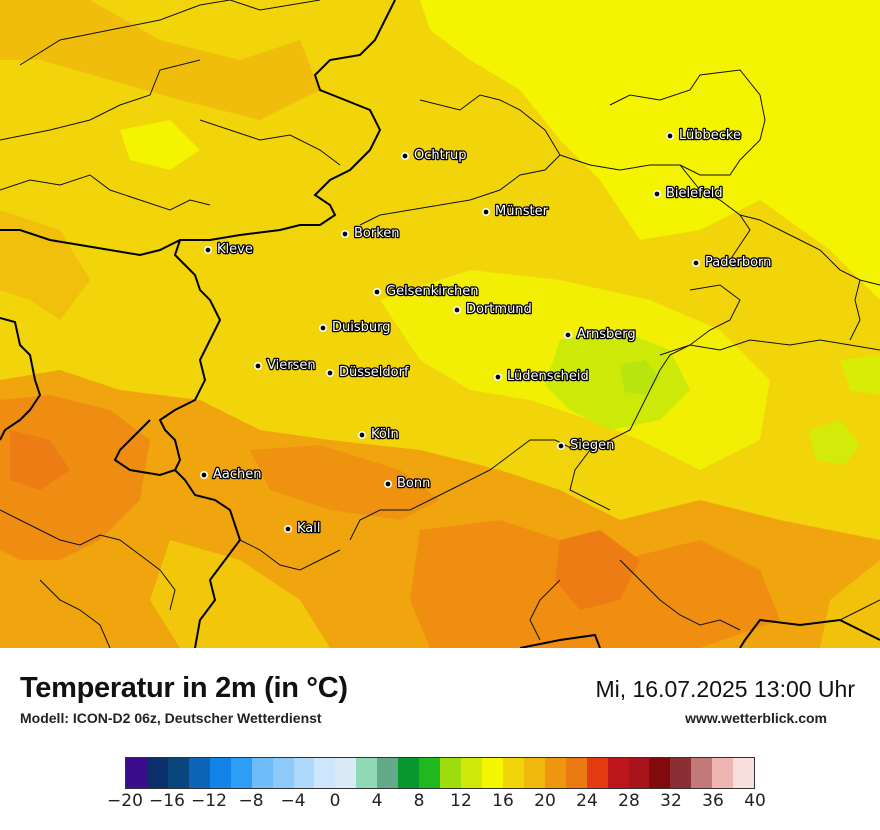 The image size is (880, 830). What do you see at coordinates (235, 249) in the screenshot?
I see `city-label: Kleve` at bounding box center [235, 249].